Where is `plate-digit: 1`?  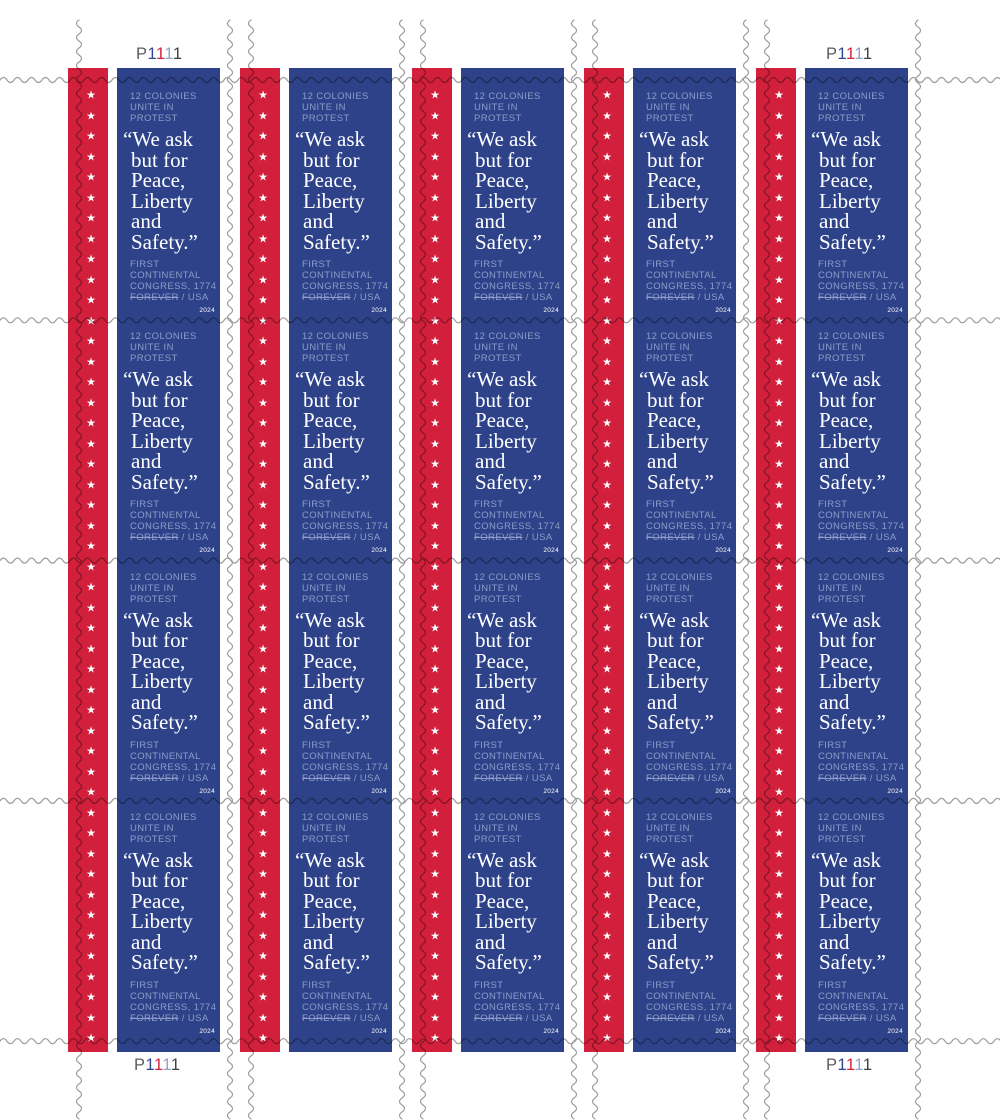 plate-digit: 1 is located at coordinates (841, 1065).